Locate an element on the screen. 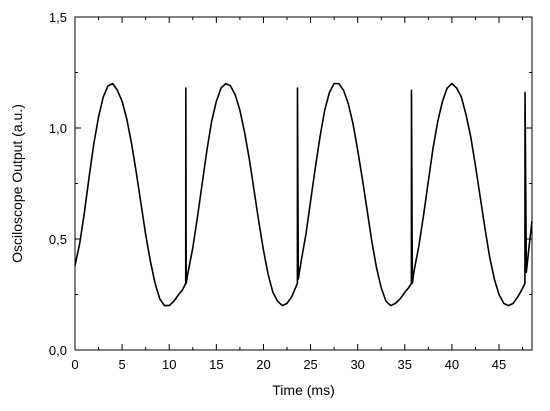  y-axis-title: Osciloscope Output (a.u.) is located at coordinates (17, 183).